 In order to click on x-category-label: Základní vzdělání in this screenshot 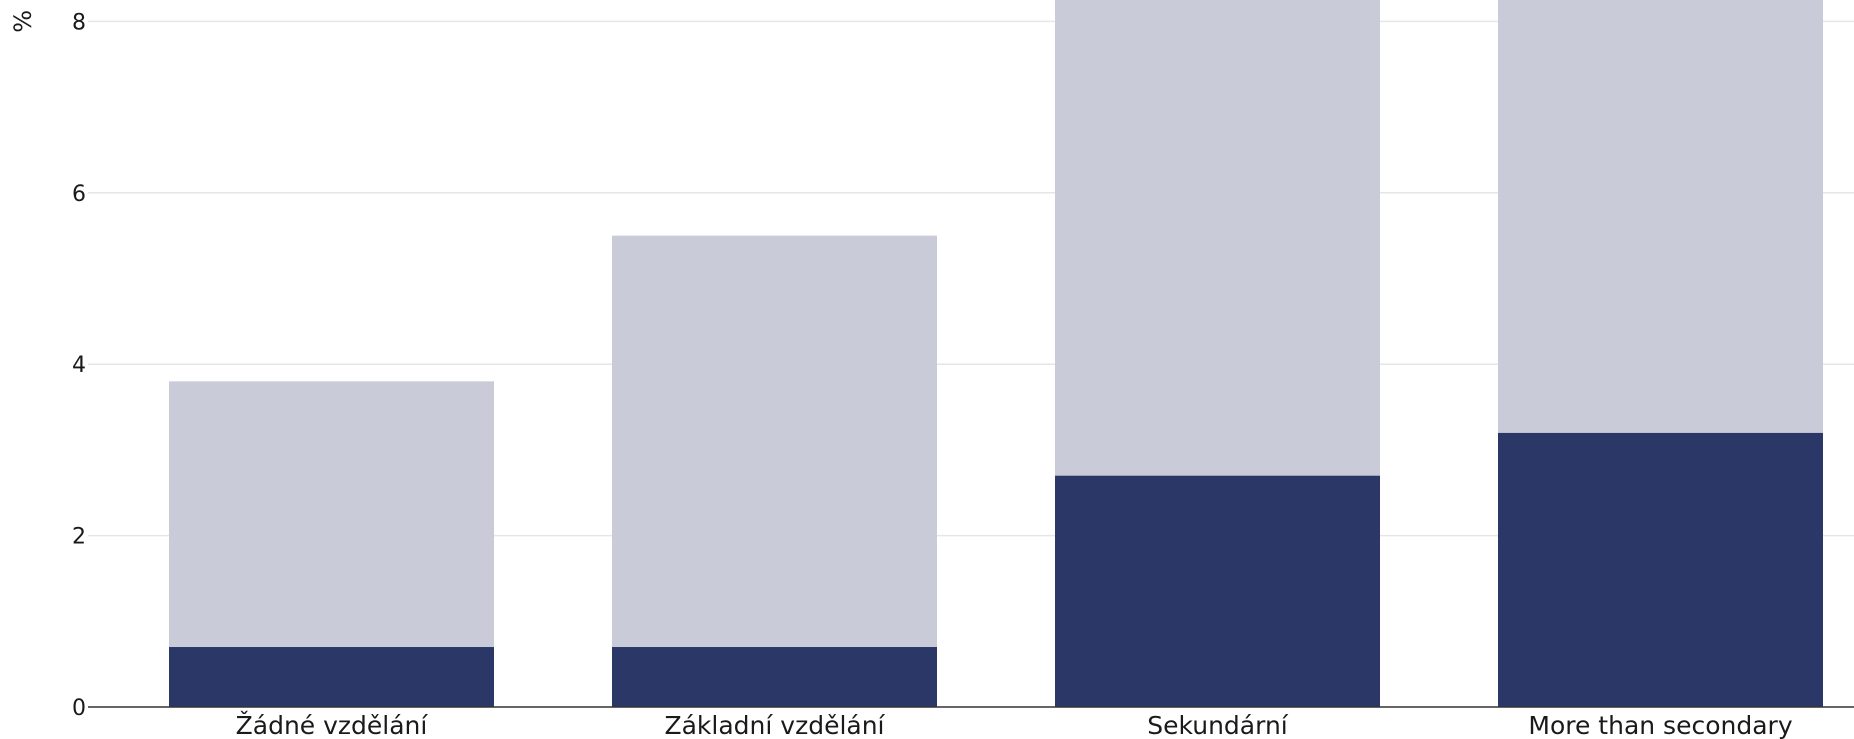, I will do `click(774, 725)`.